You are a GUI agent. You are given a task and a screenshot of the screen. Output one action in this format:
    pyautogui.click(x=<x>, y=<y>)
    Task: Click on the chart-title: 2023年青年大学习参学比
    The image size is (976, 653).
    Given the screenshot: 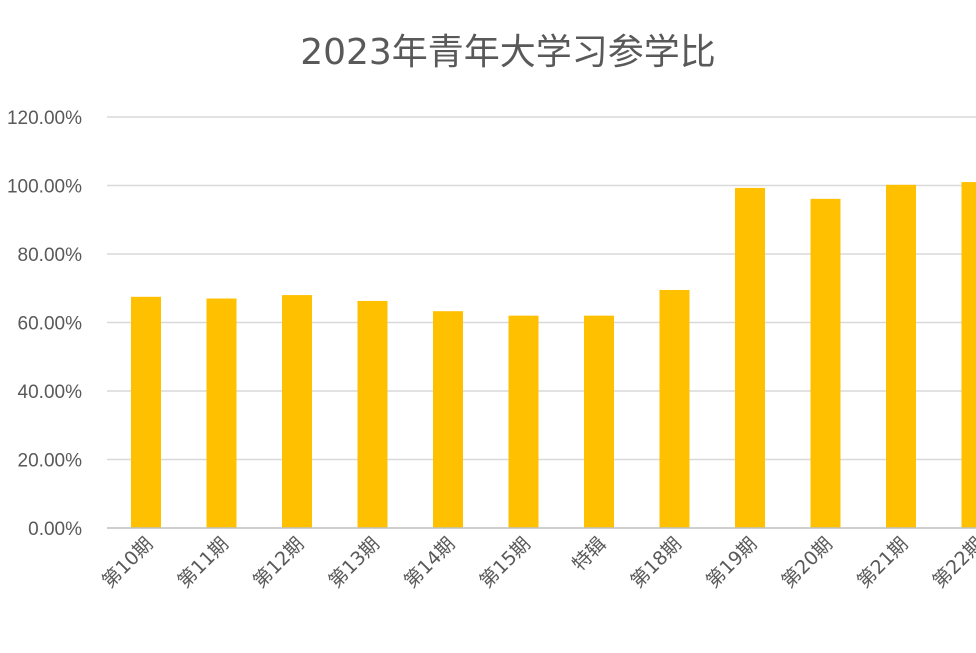 What is the action you would take?
    pyautogui.click(x=508, y=52)
    